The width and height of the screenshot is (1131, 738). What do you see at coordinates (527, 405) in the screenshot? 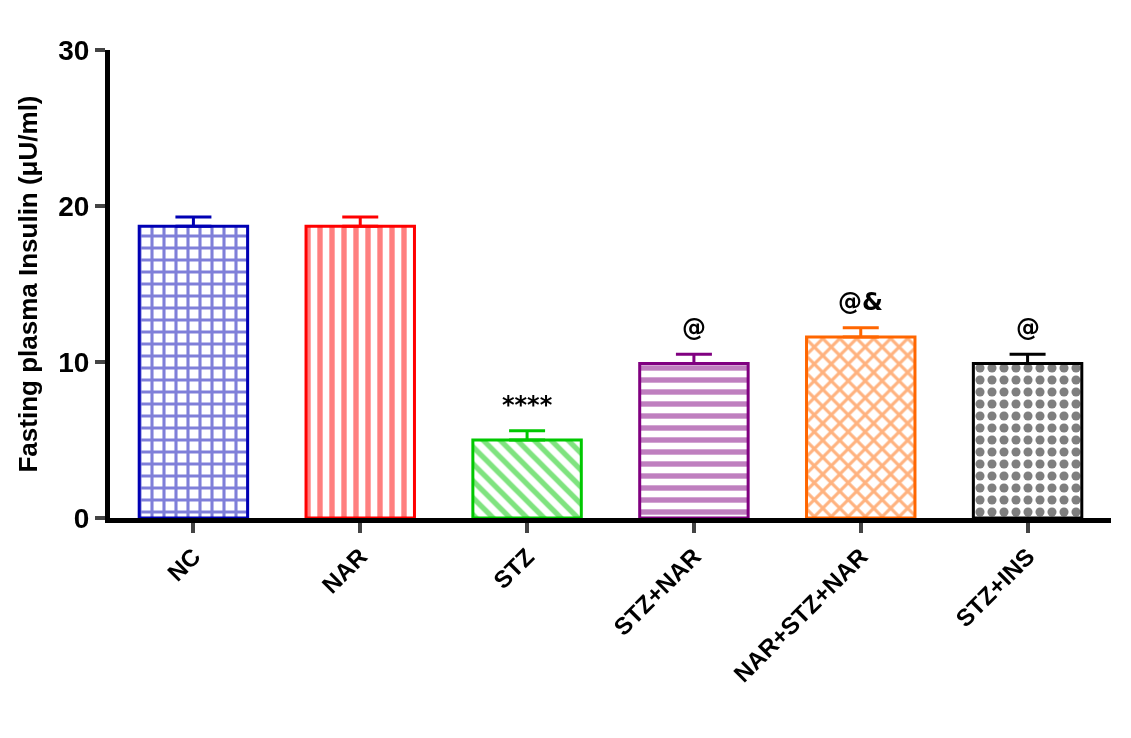
I see `annotation: ****` at bounding box center [527, 405].